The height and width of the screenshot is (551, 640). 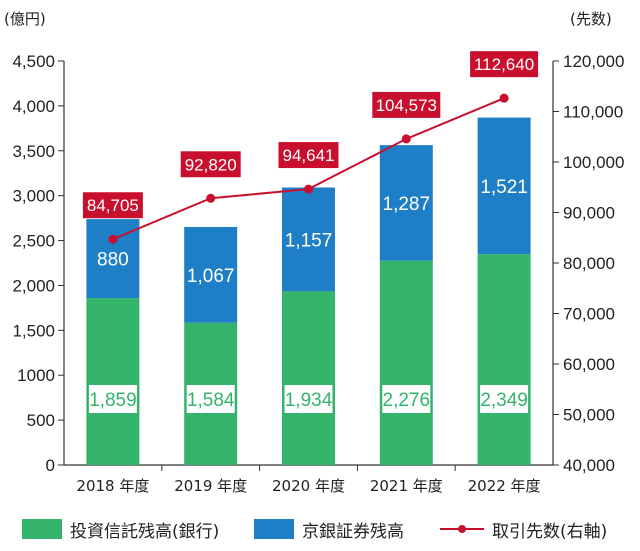 I want to click on bar-securities-label: 1,067, so click(x=211, y=276).